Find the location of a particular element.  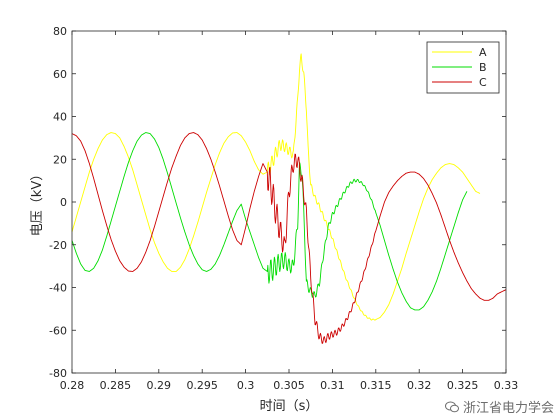

x-tick-label: 0.29 is located at coordinates (159, 385).